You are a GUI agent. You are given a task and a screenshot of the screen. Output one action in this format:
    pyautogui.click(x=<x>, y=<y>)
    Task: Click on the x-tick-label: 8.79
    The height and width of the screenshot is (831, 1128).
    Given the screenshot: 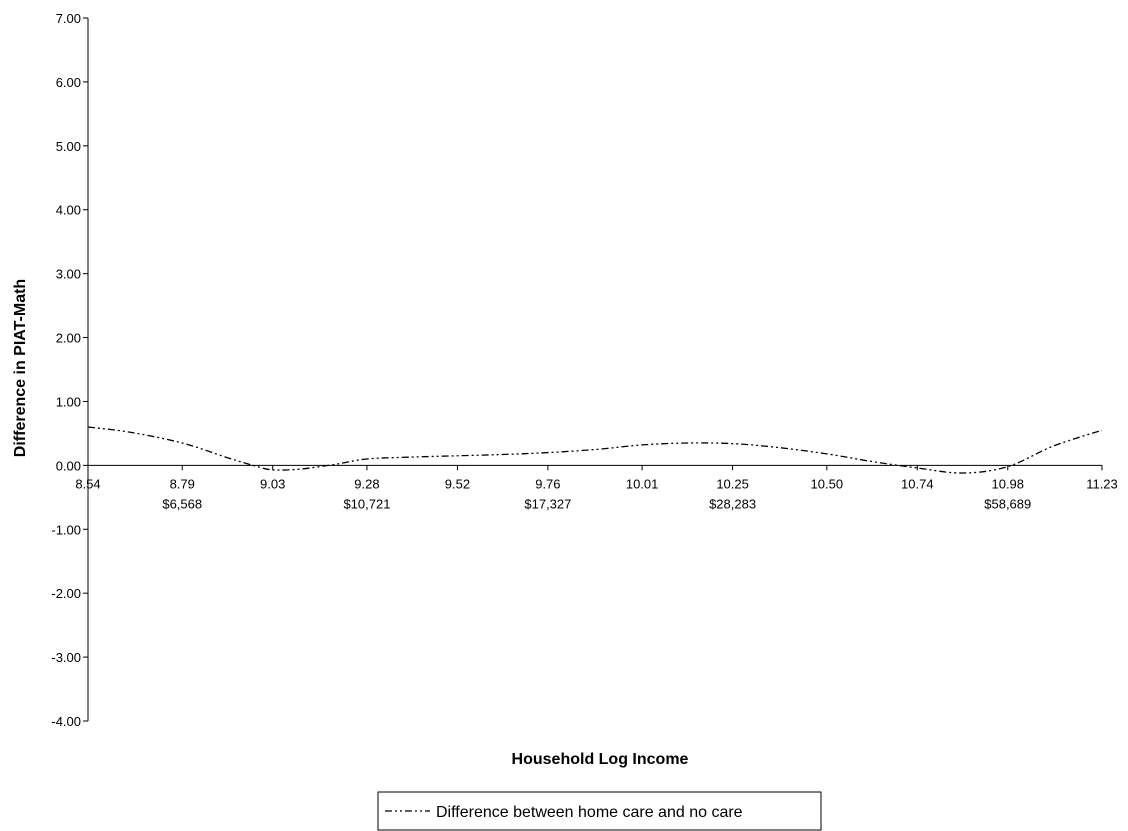 What is the action you would take?
    pyautogui.click(x=182, y=483)
    